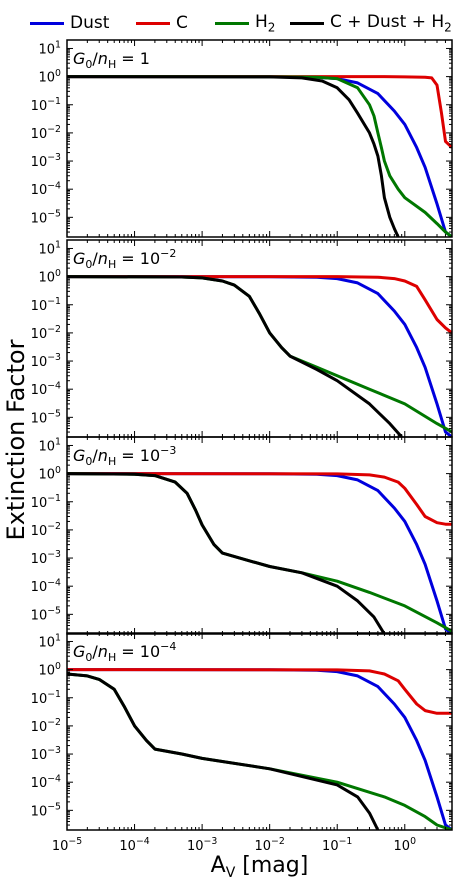  Describe the element at coordinates (260, 866) in the screenshot. I see `x-axis-label: AV [mag]` at that location.